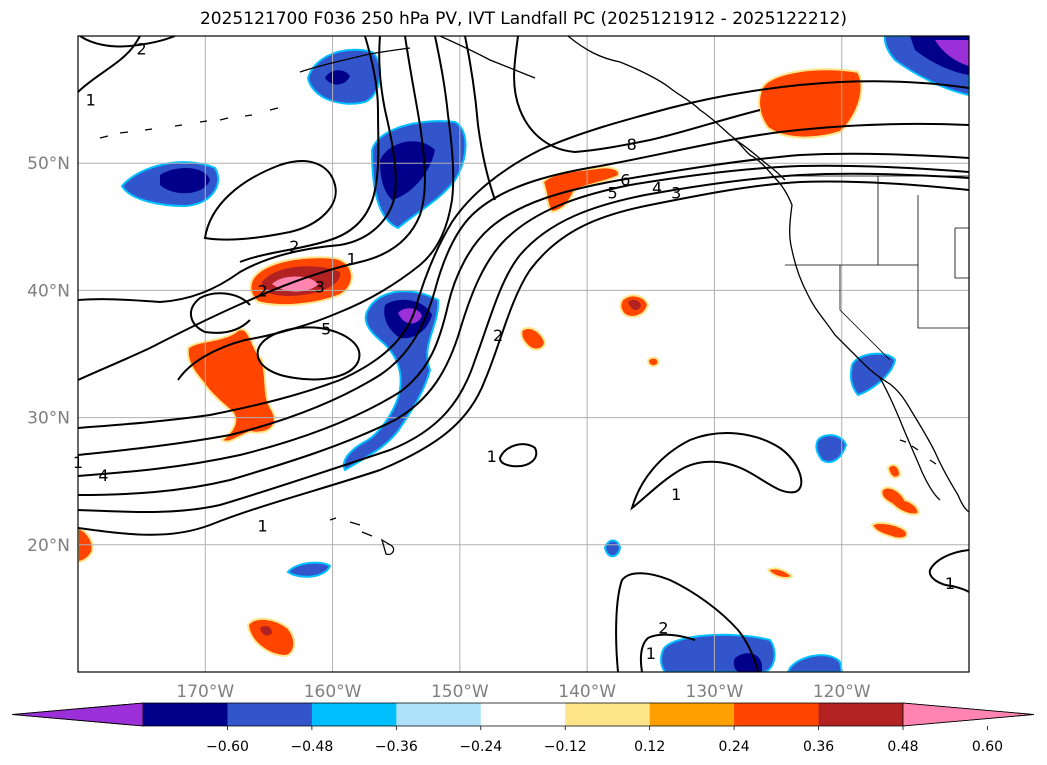  I want to click on patch-orange-baja3, so click(889, 530).